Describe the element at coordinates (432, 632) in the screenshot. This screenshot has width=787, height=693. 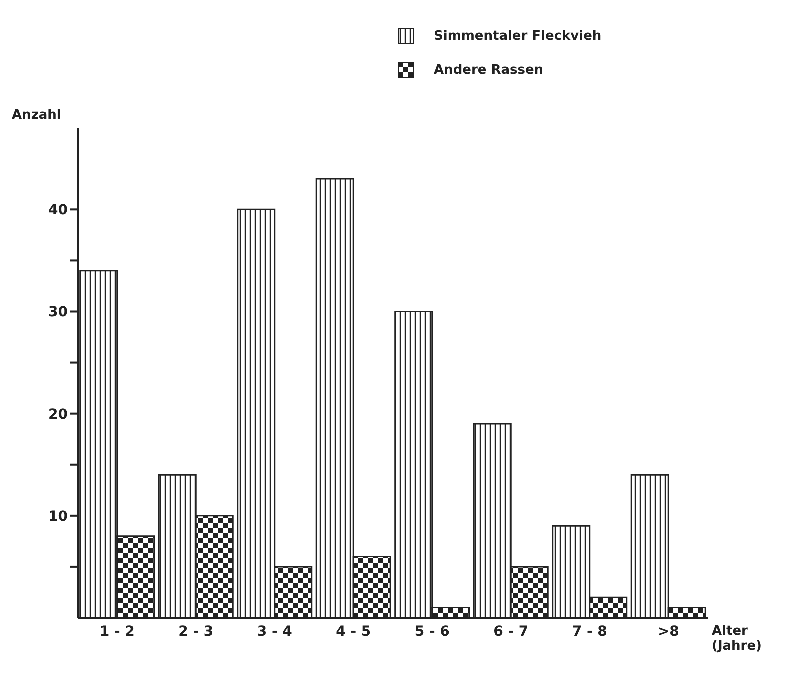
I see `x-tick-label: 5 - 6` at that location.